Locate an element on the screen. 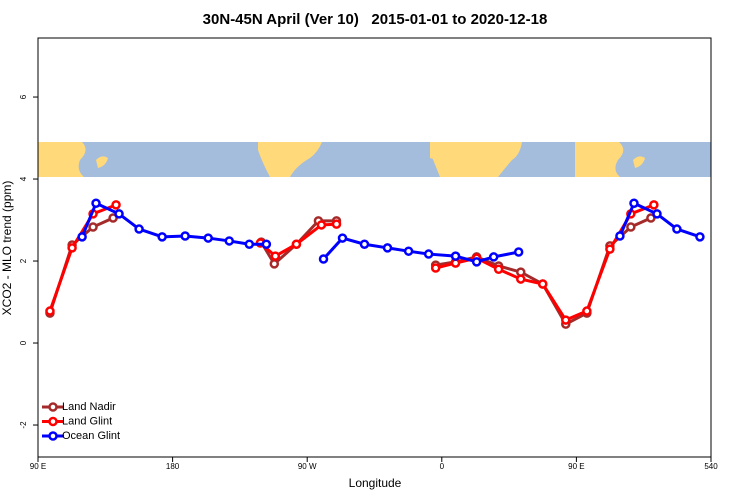 The image size is (750, 500). y-tick-label: -2 is located at coordinates (23, 425).